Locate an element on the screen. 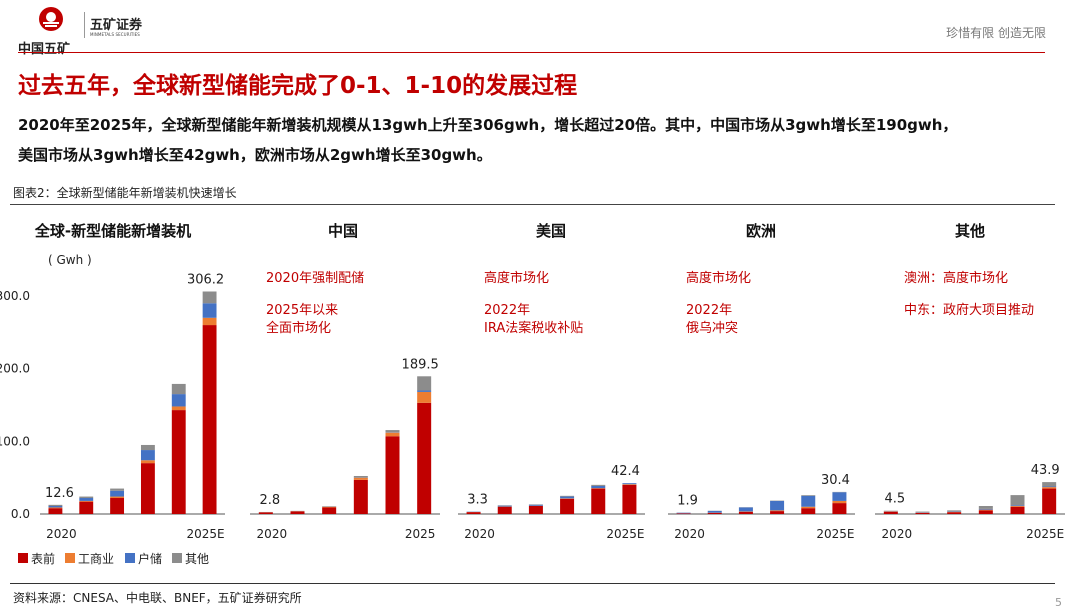 The height and width of the screenshot is (611, 1080). annotation-note: 澳洲：高度市场化 is located at coordinates (956, 278).